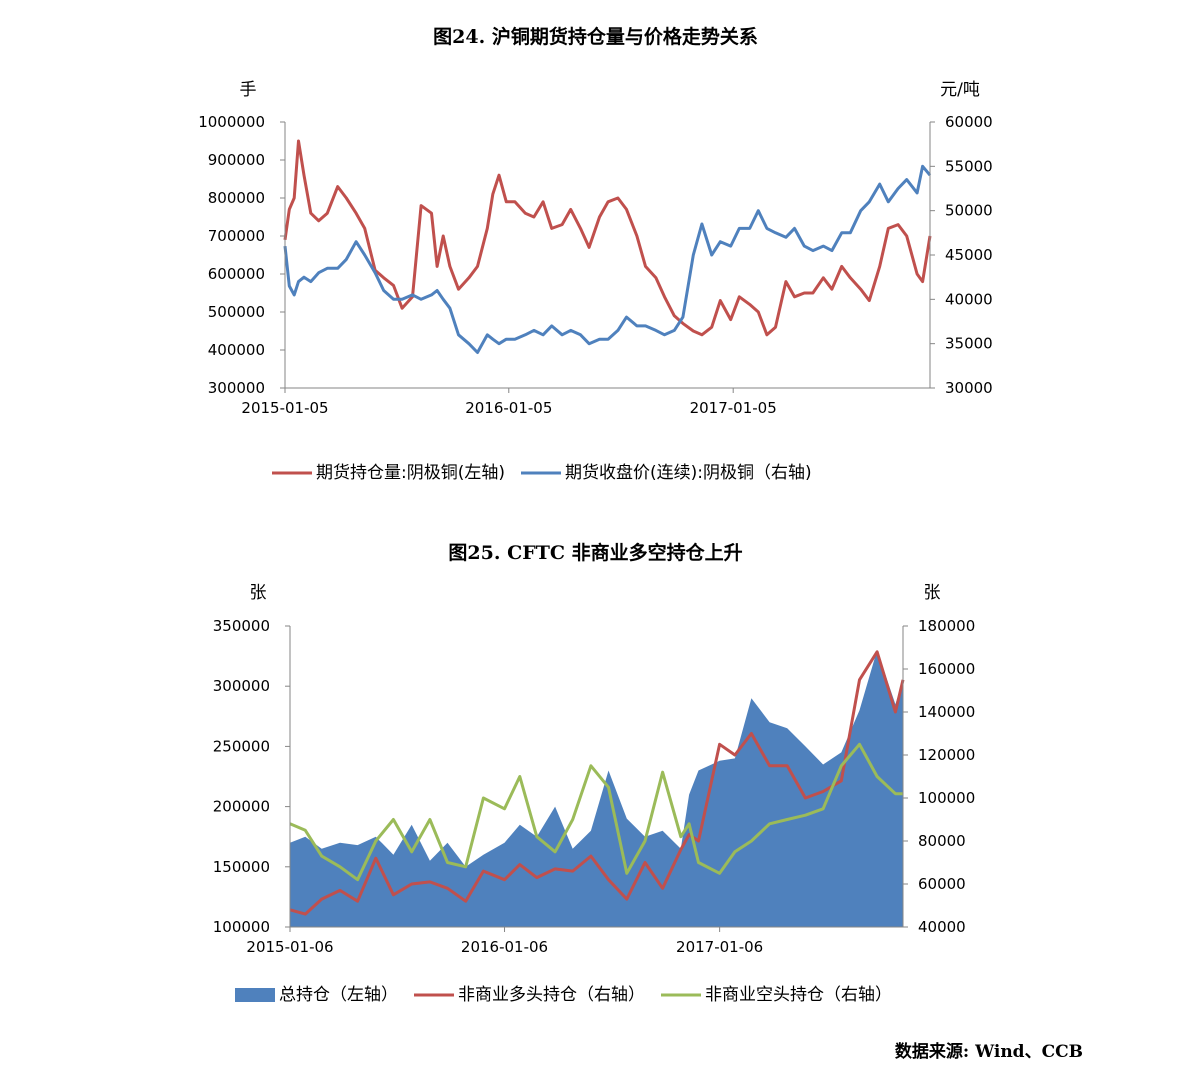 Image resolution: width=1191 pixels, height=1078 pixels. What do you see at coordinates (241, 867) in the screenshot?
I see `left-tick-label: 150000` at bounding box center [241, 867].